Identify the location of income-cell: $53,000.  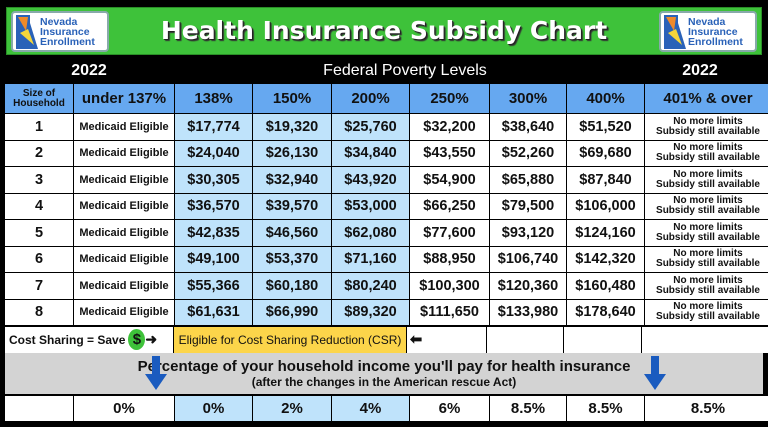
(370, 206).